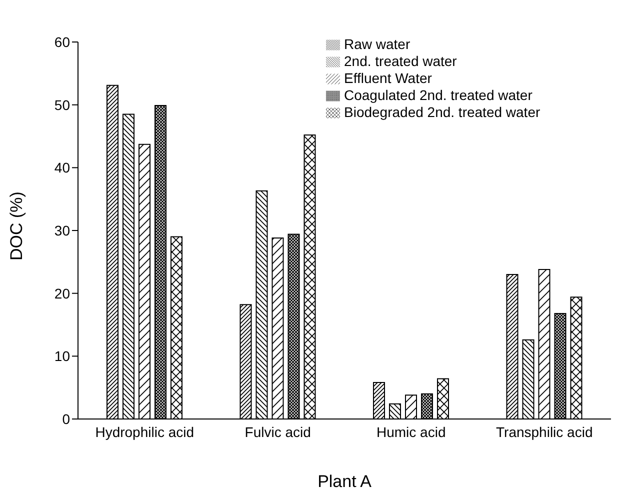 The height and width of the screenshot is (503, 623). Describe the element at coordinates (442, 112) in the screenshot. I see `legend-label: Biodegraded 2nd. treated water` at that location.